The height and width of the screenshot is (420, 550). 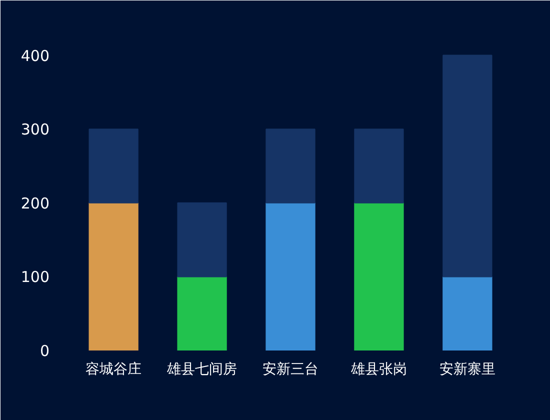 What do you see at coordinates (114, 370) in the screenshot?
I see `x-tick-label: 容城谷庄` at bounding box center [114, 370].